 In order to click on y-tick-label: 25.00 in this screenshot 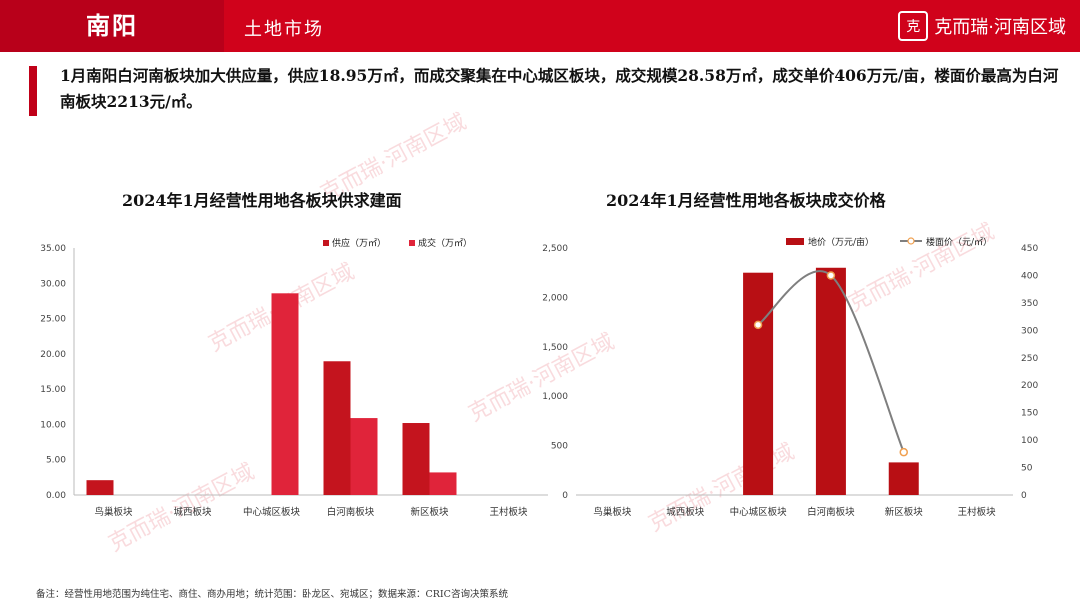, I will do `click(53, 320)`.